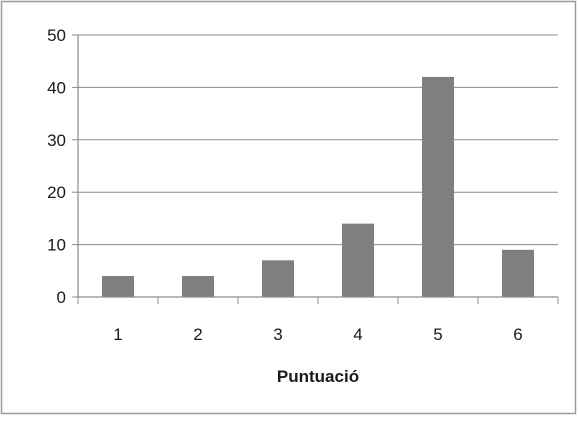 Image resolution: width=578 pixels, height=421 pixels. What do you see at coordinates (318, 376) in the screenshot?
I see `x-axis-label: Puntuació` at bounding box center [318, 376].